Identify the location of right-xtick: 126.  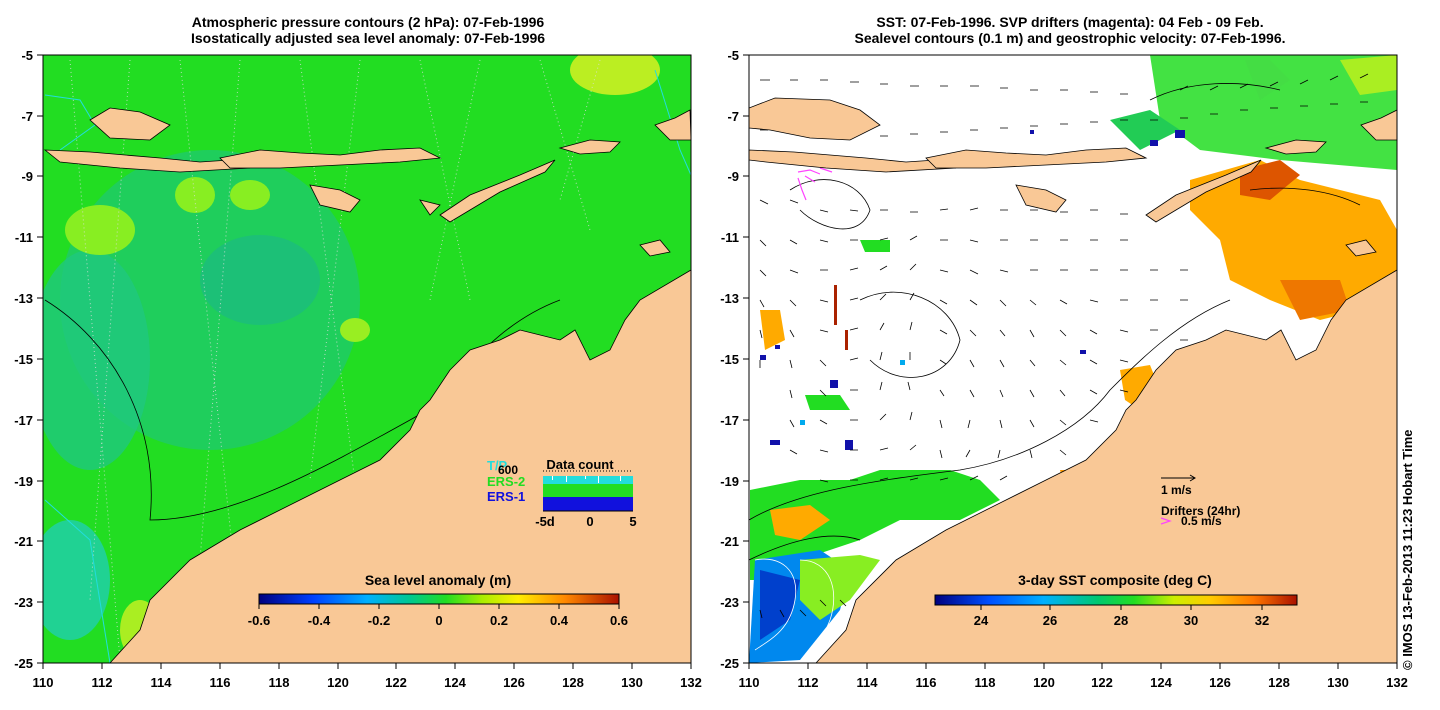
(1220, 682).